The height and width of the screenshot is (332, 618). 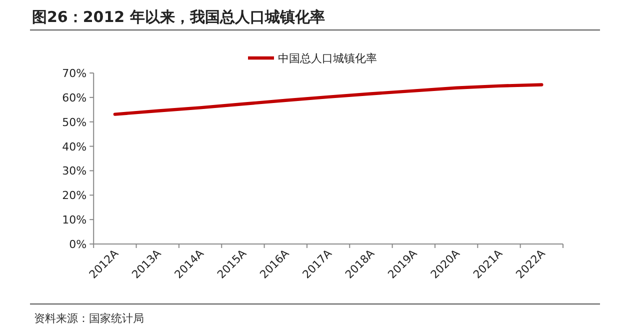 What do you see at coordinates (327, 58) in the screenshot?
I see `legend-label: 中国总人口城镇化率` at bounding box center [327, 58].